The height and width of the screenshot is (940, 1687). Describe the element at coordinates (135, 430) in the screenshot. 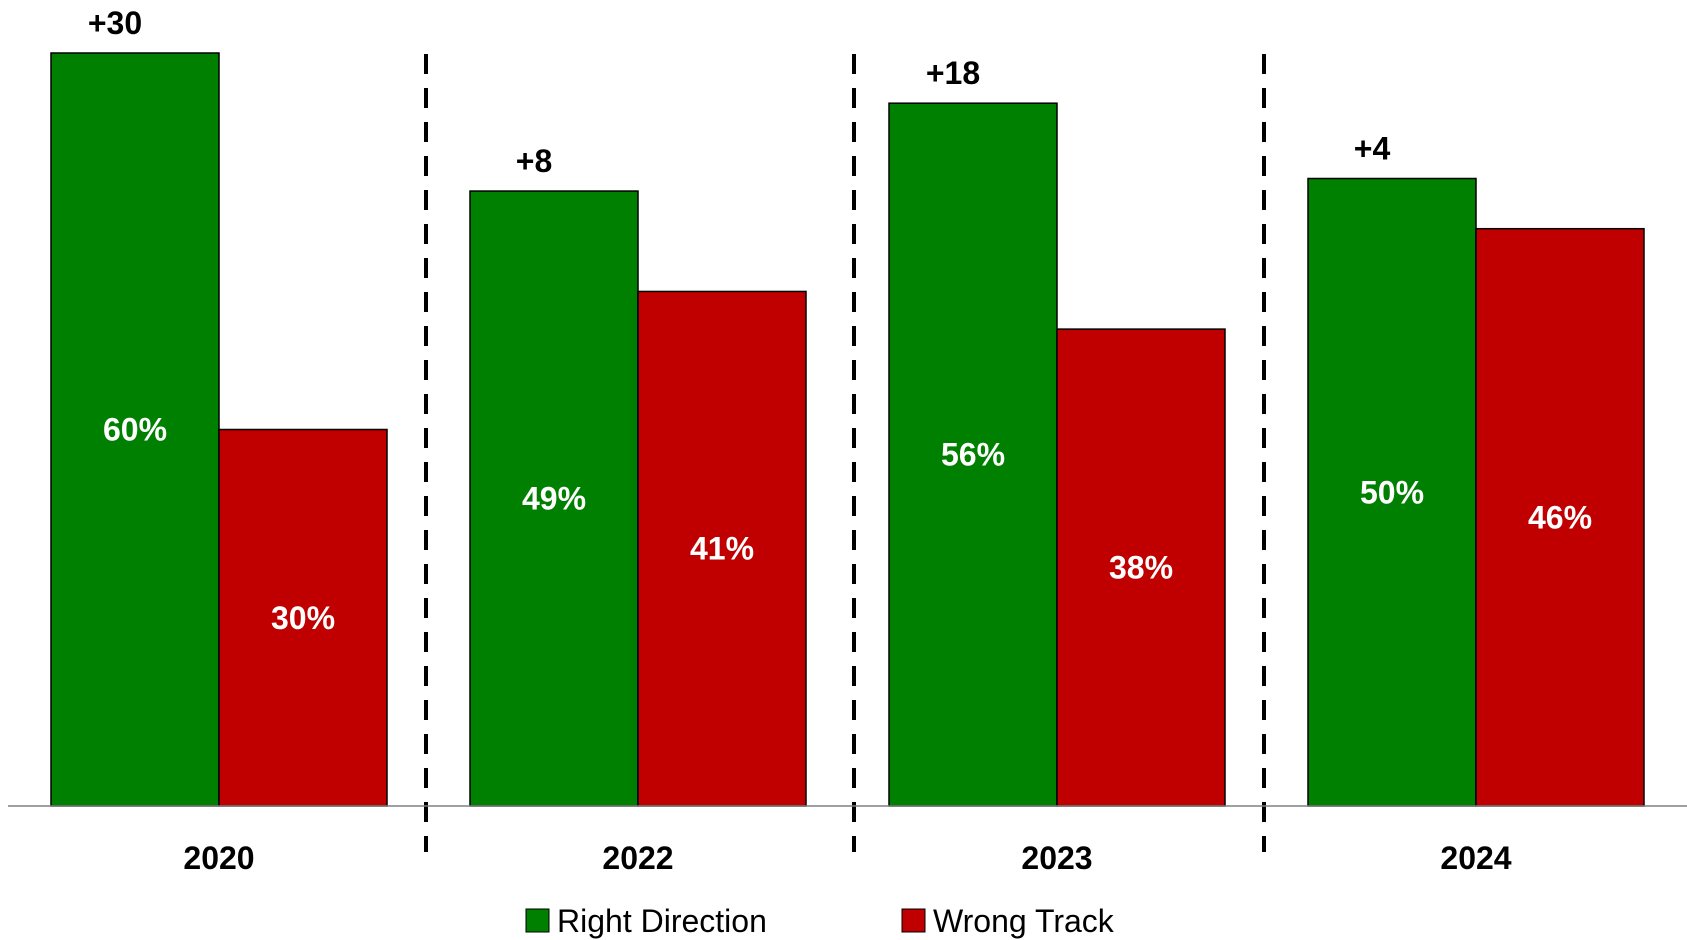

I see `value-label-right-direction-2020: 60%` at that location.